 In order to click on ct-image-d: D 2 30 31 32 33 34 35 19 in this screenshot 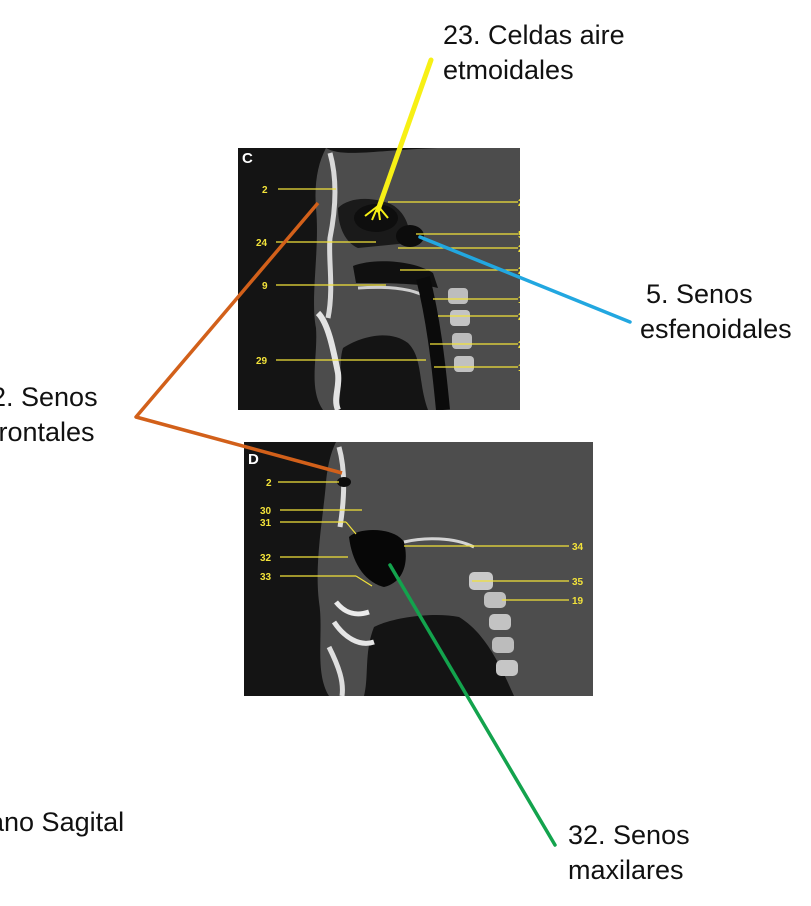, I will do `click(418, 569)`.